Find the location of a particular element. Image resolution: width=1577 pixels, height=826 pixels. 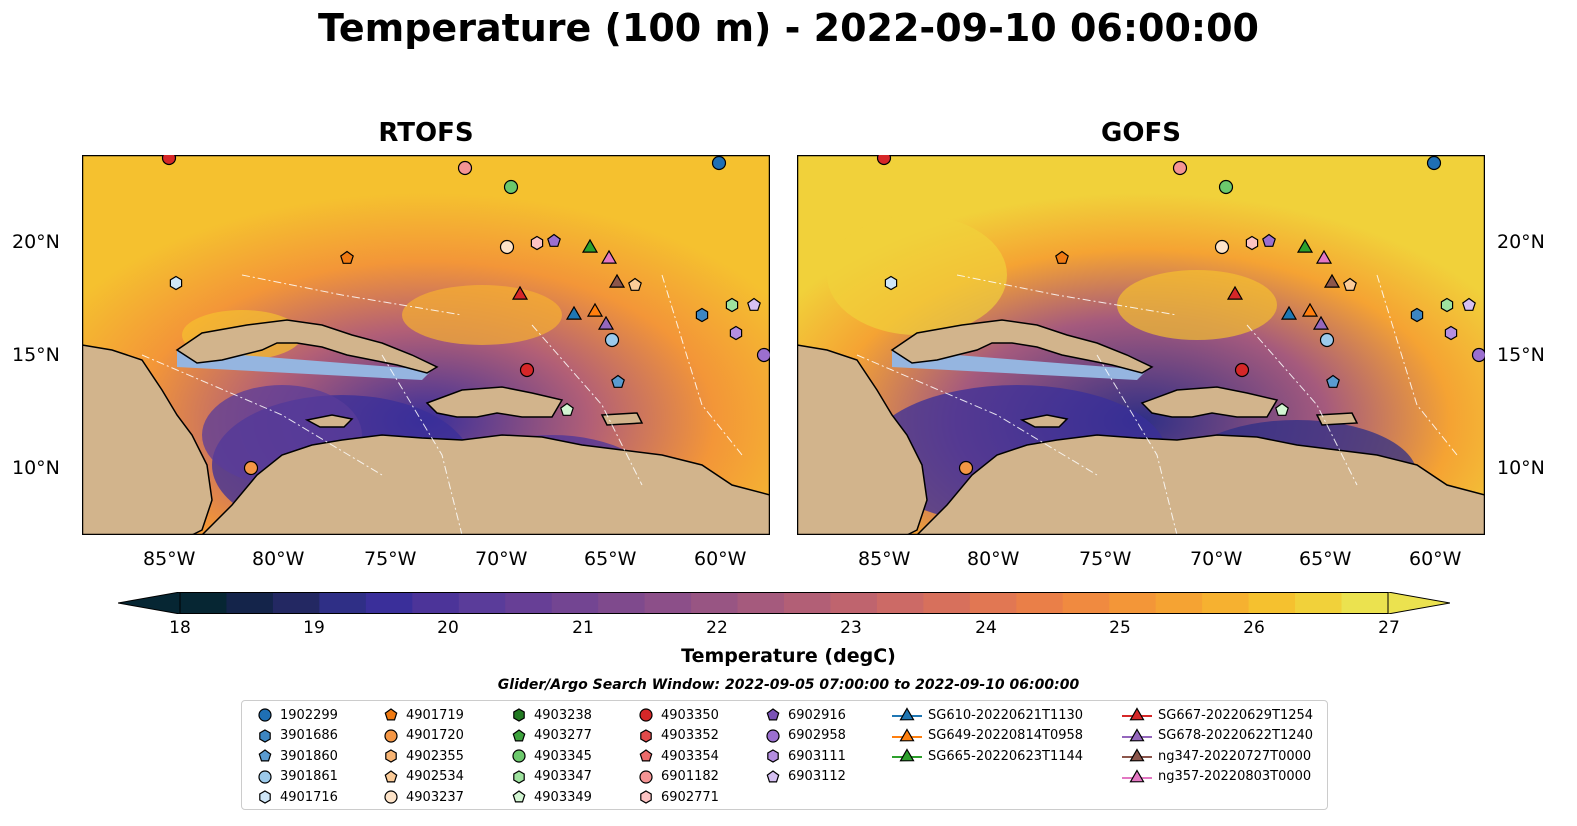

legend-label: 4902534 is located at coordinates (435, 776).